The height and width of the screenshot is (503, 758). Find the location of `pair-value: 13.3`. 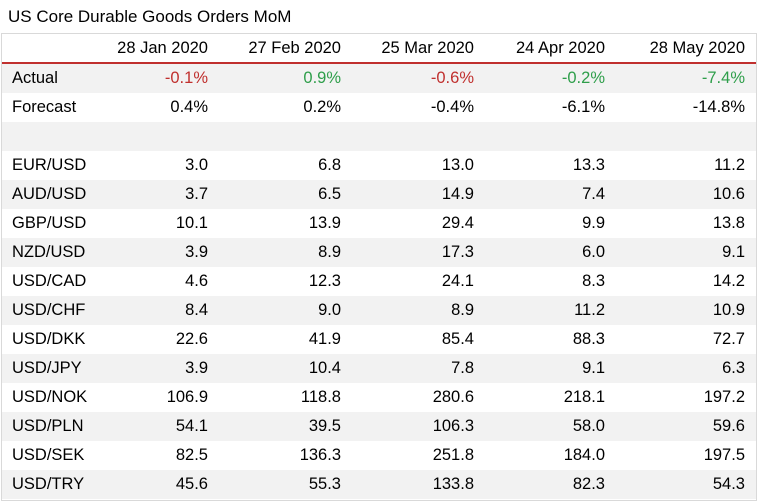

pair-value: 13.3 is located at coordinates (588, 165).